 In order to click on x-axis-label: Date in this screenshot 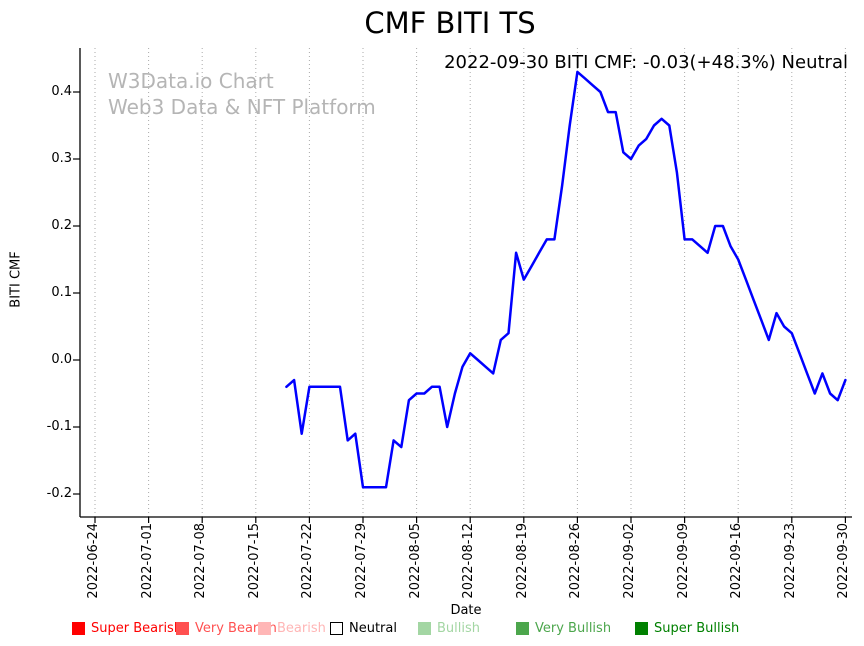, I will do `click(466, 610)`.